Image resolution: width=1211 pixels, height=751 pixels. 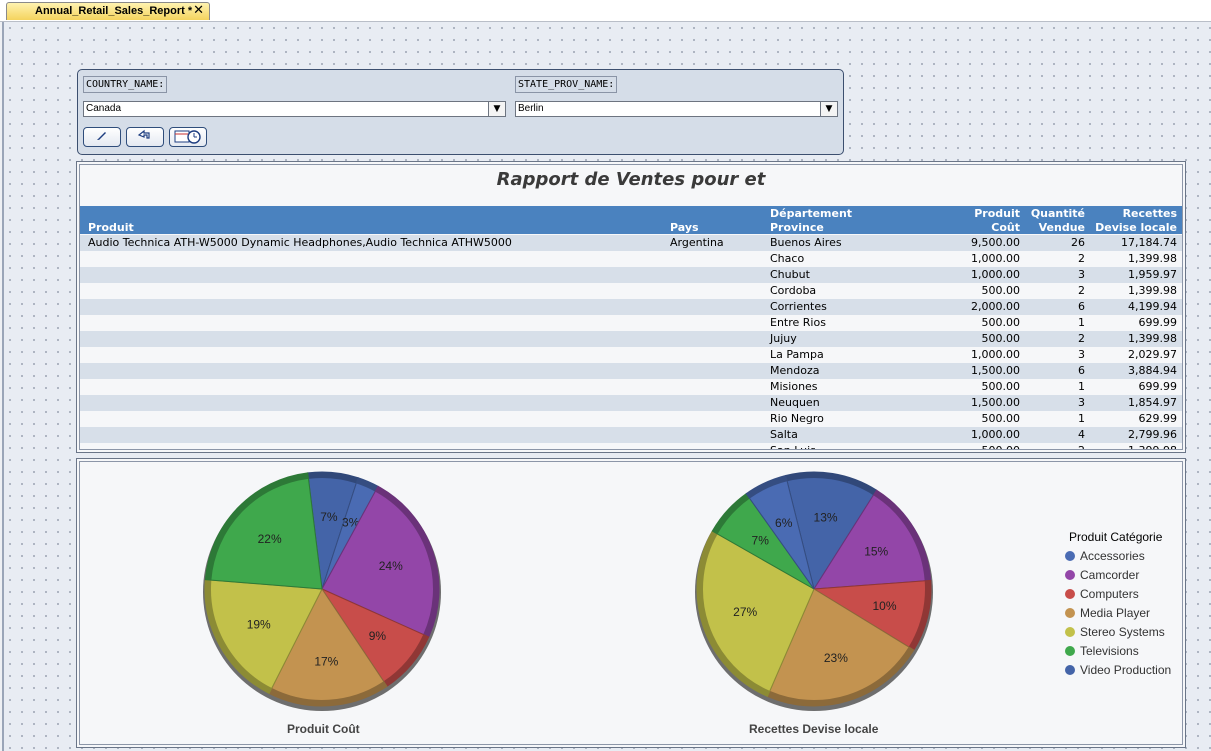 I want to click on pie2-data-label: 7%, so click(x=761, y=540).